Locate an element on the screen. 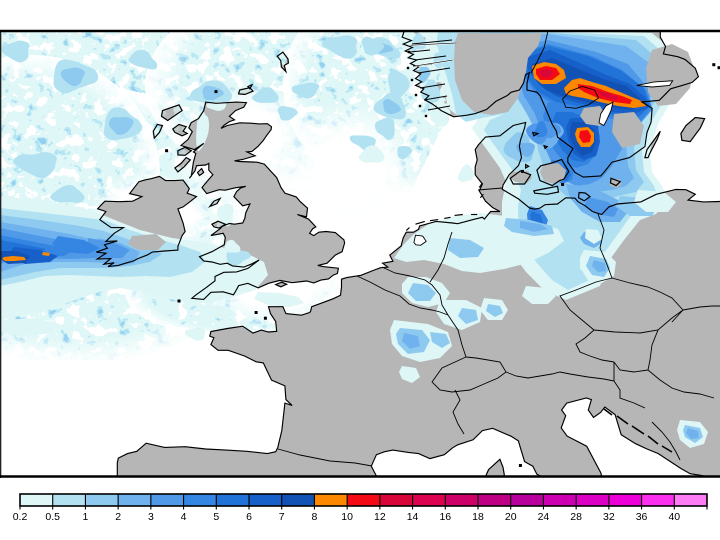 This screenshot has height=540, width=720. svg-text: 28 is located at coordinates (576, 517).